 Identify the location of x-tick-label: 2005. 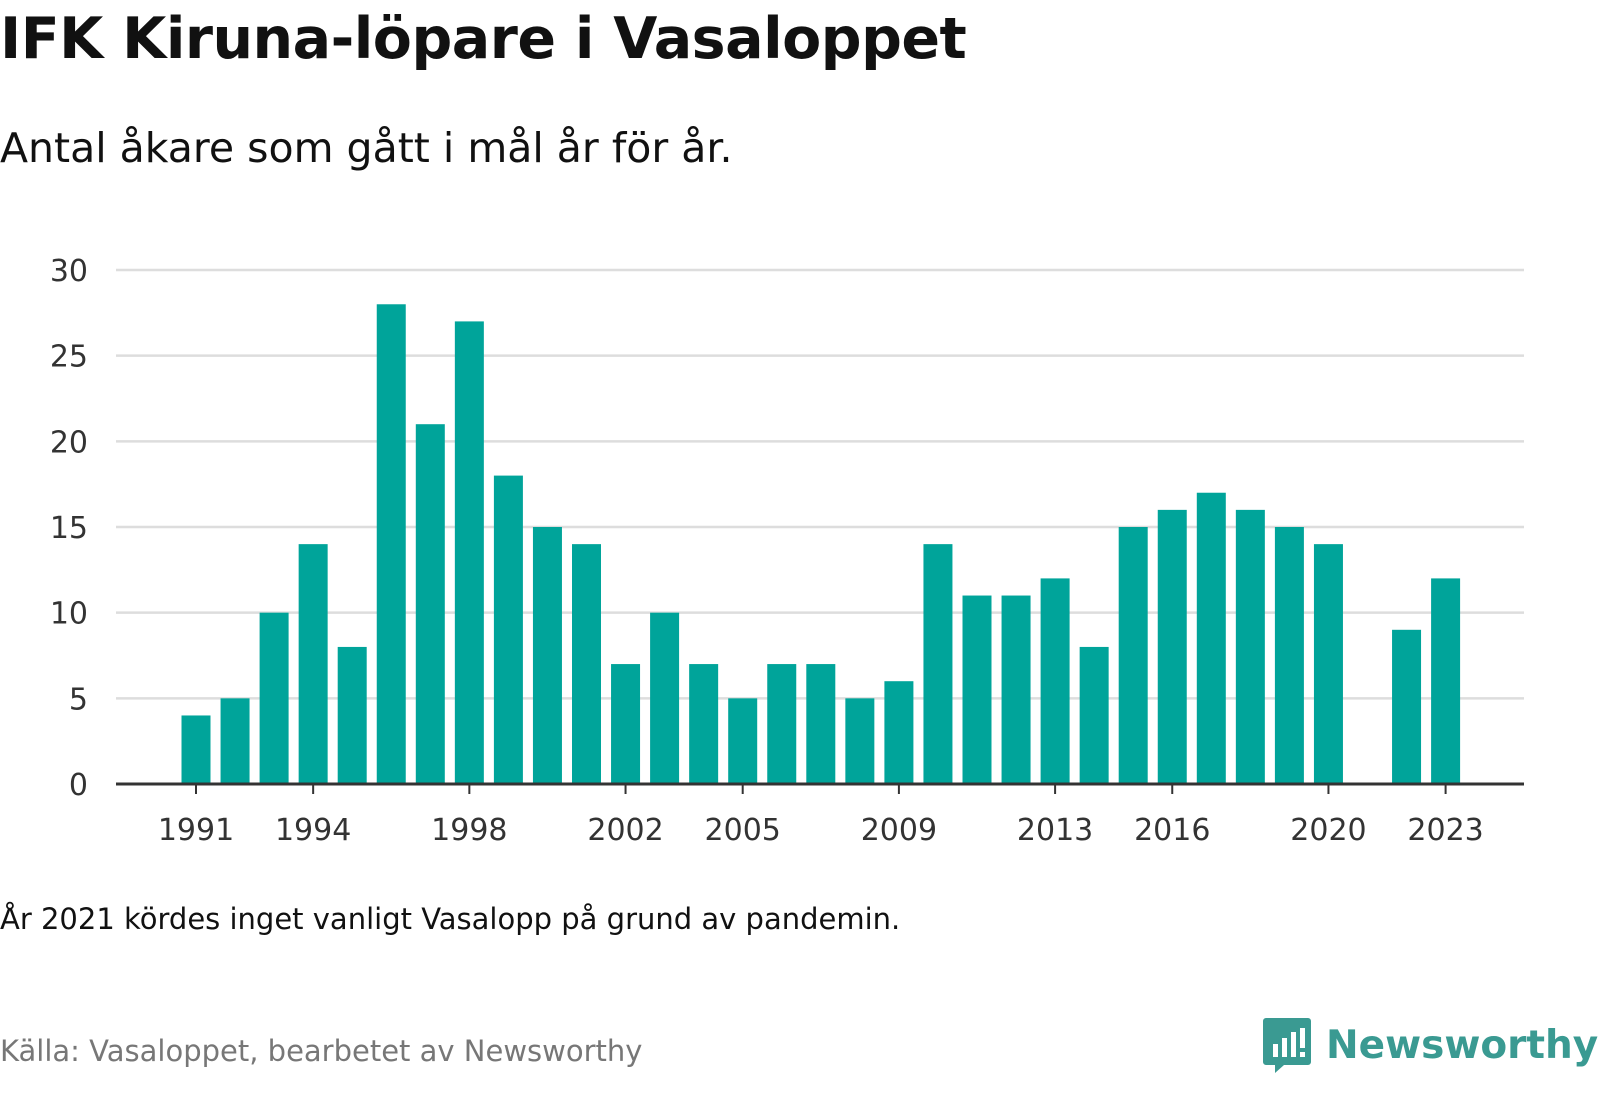
(743, 830).